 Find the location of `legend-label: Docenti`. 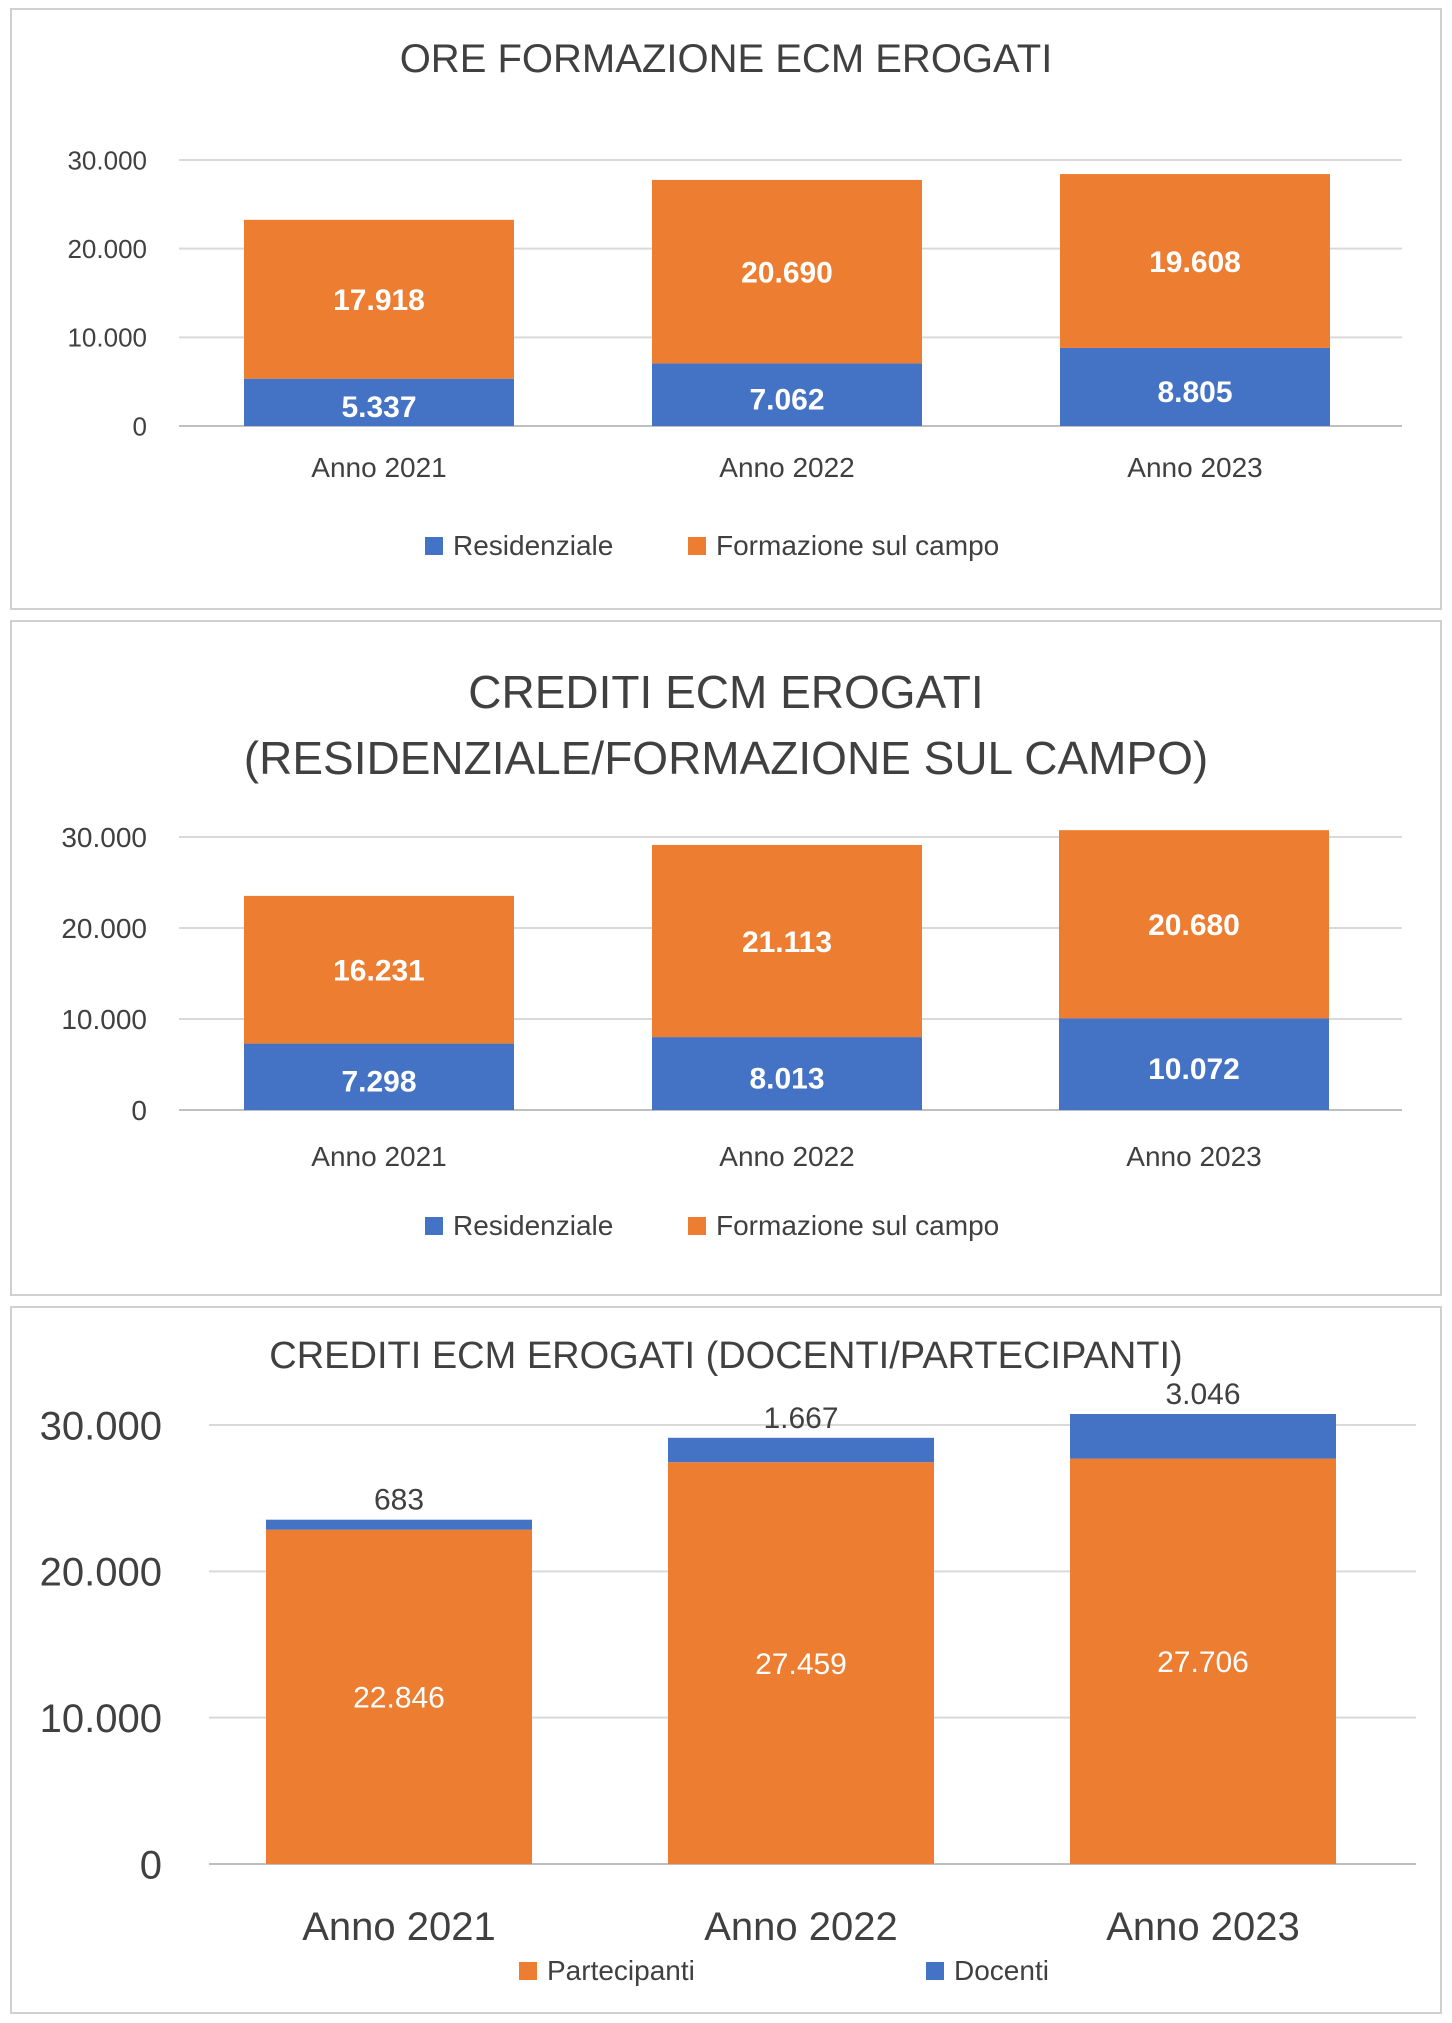

legend-label: Docenti is located at coordinates (1001, 1970).